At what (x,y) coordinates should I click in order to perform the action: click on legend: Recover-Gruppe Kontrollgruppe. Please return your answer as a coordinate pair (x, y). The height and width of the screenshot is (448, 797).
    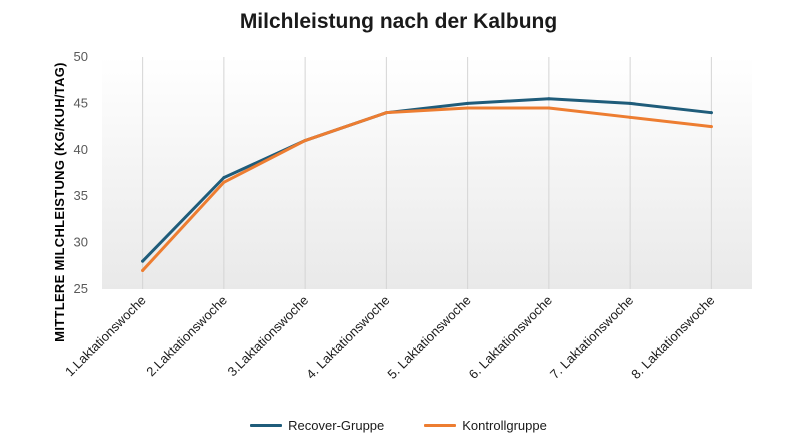
    Looking at the image, I should click on (398, 425).